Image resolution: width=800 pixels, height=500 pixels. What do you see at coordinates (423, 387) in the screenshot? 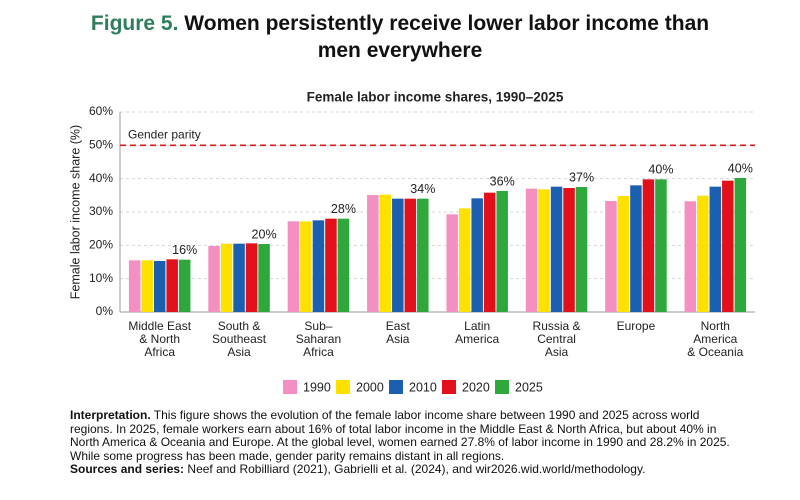
I see `legend-label: 2010` at bounding box center [423, 387].